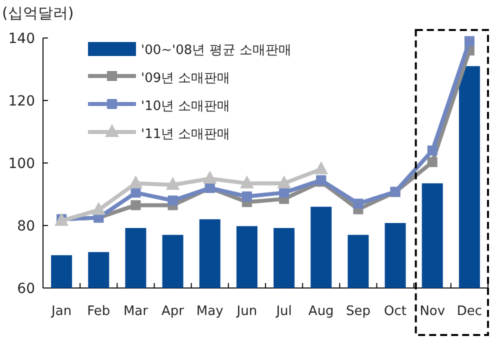  I want to click on legend-label: '09년 소매판매, so click(185, 78).